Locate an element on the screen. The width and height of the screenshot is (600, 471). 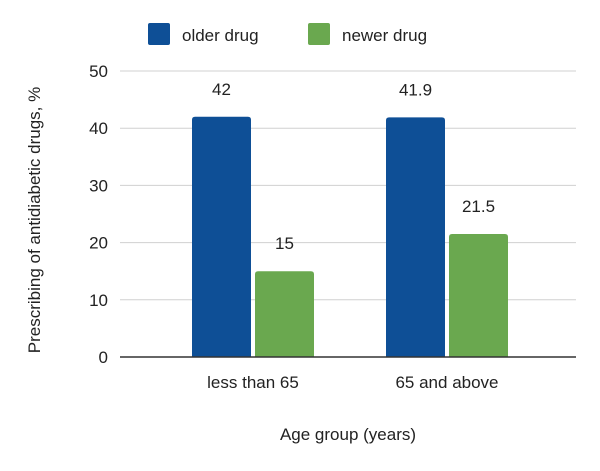
y-tick-label: 0 is located at coordinates (103, 357).